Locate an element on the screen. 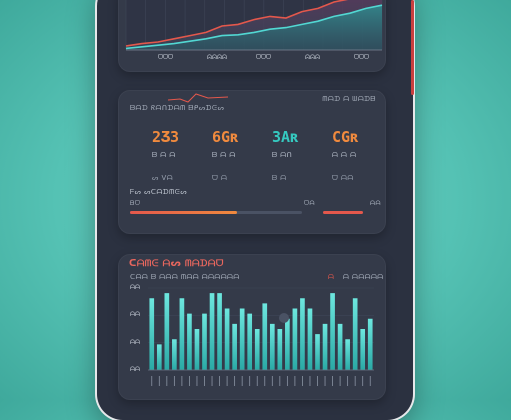 This screenshot has width=511, height=420. stat-sublabel: ᗜ ᗩ is located at coordinates (219, 178).